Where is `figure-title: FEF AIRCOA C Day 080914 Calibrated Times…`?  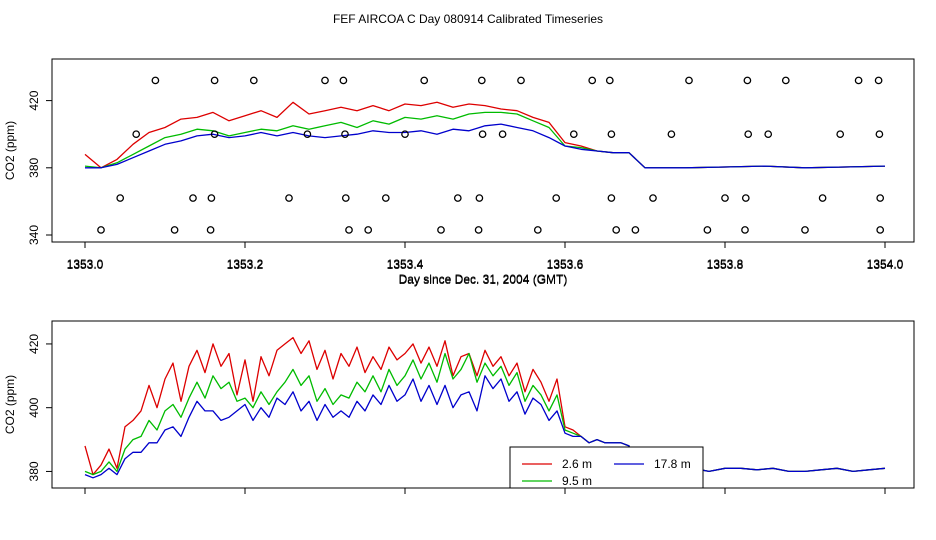 figure-title: FEF AIRCOA C Day 080914 Calibrated Times… is located at coordinates (468, 19).